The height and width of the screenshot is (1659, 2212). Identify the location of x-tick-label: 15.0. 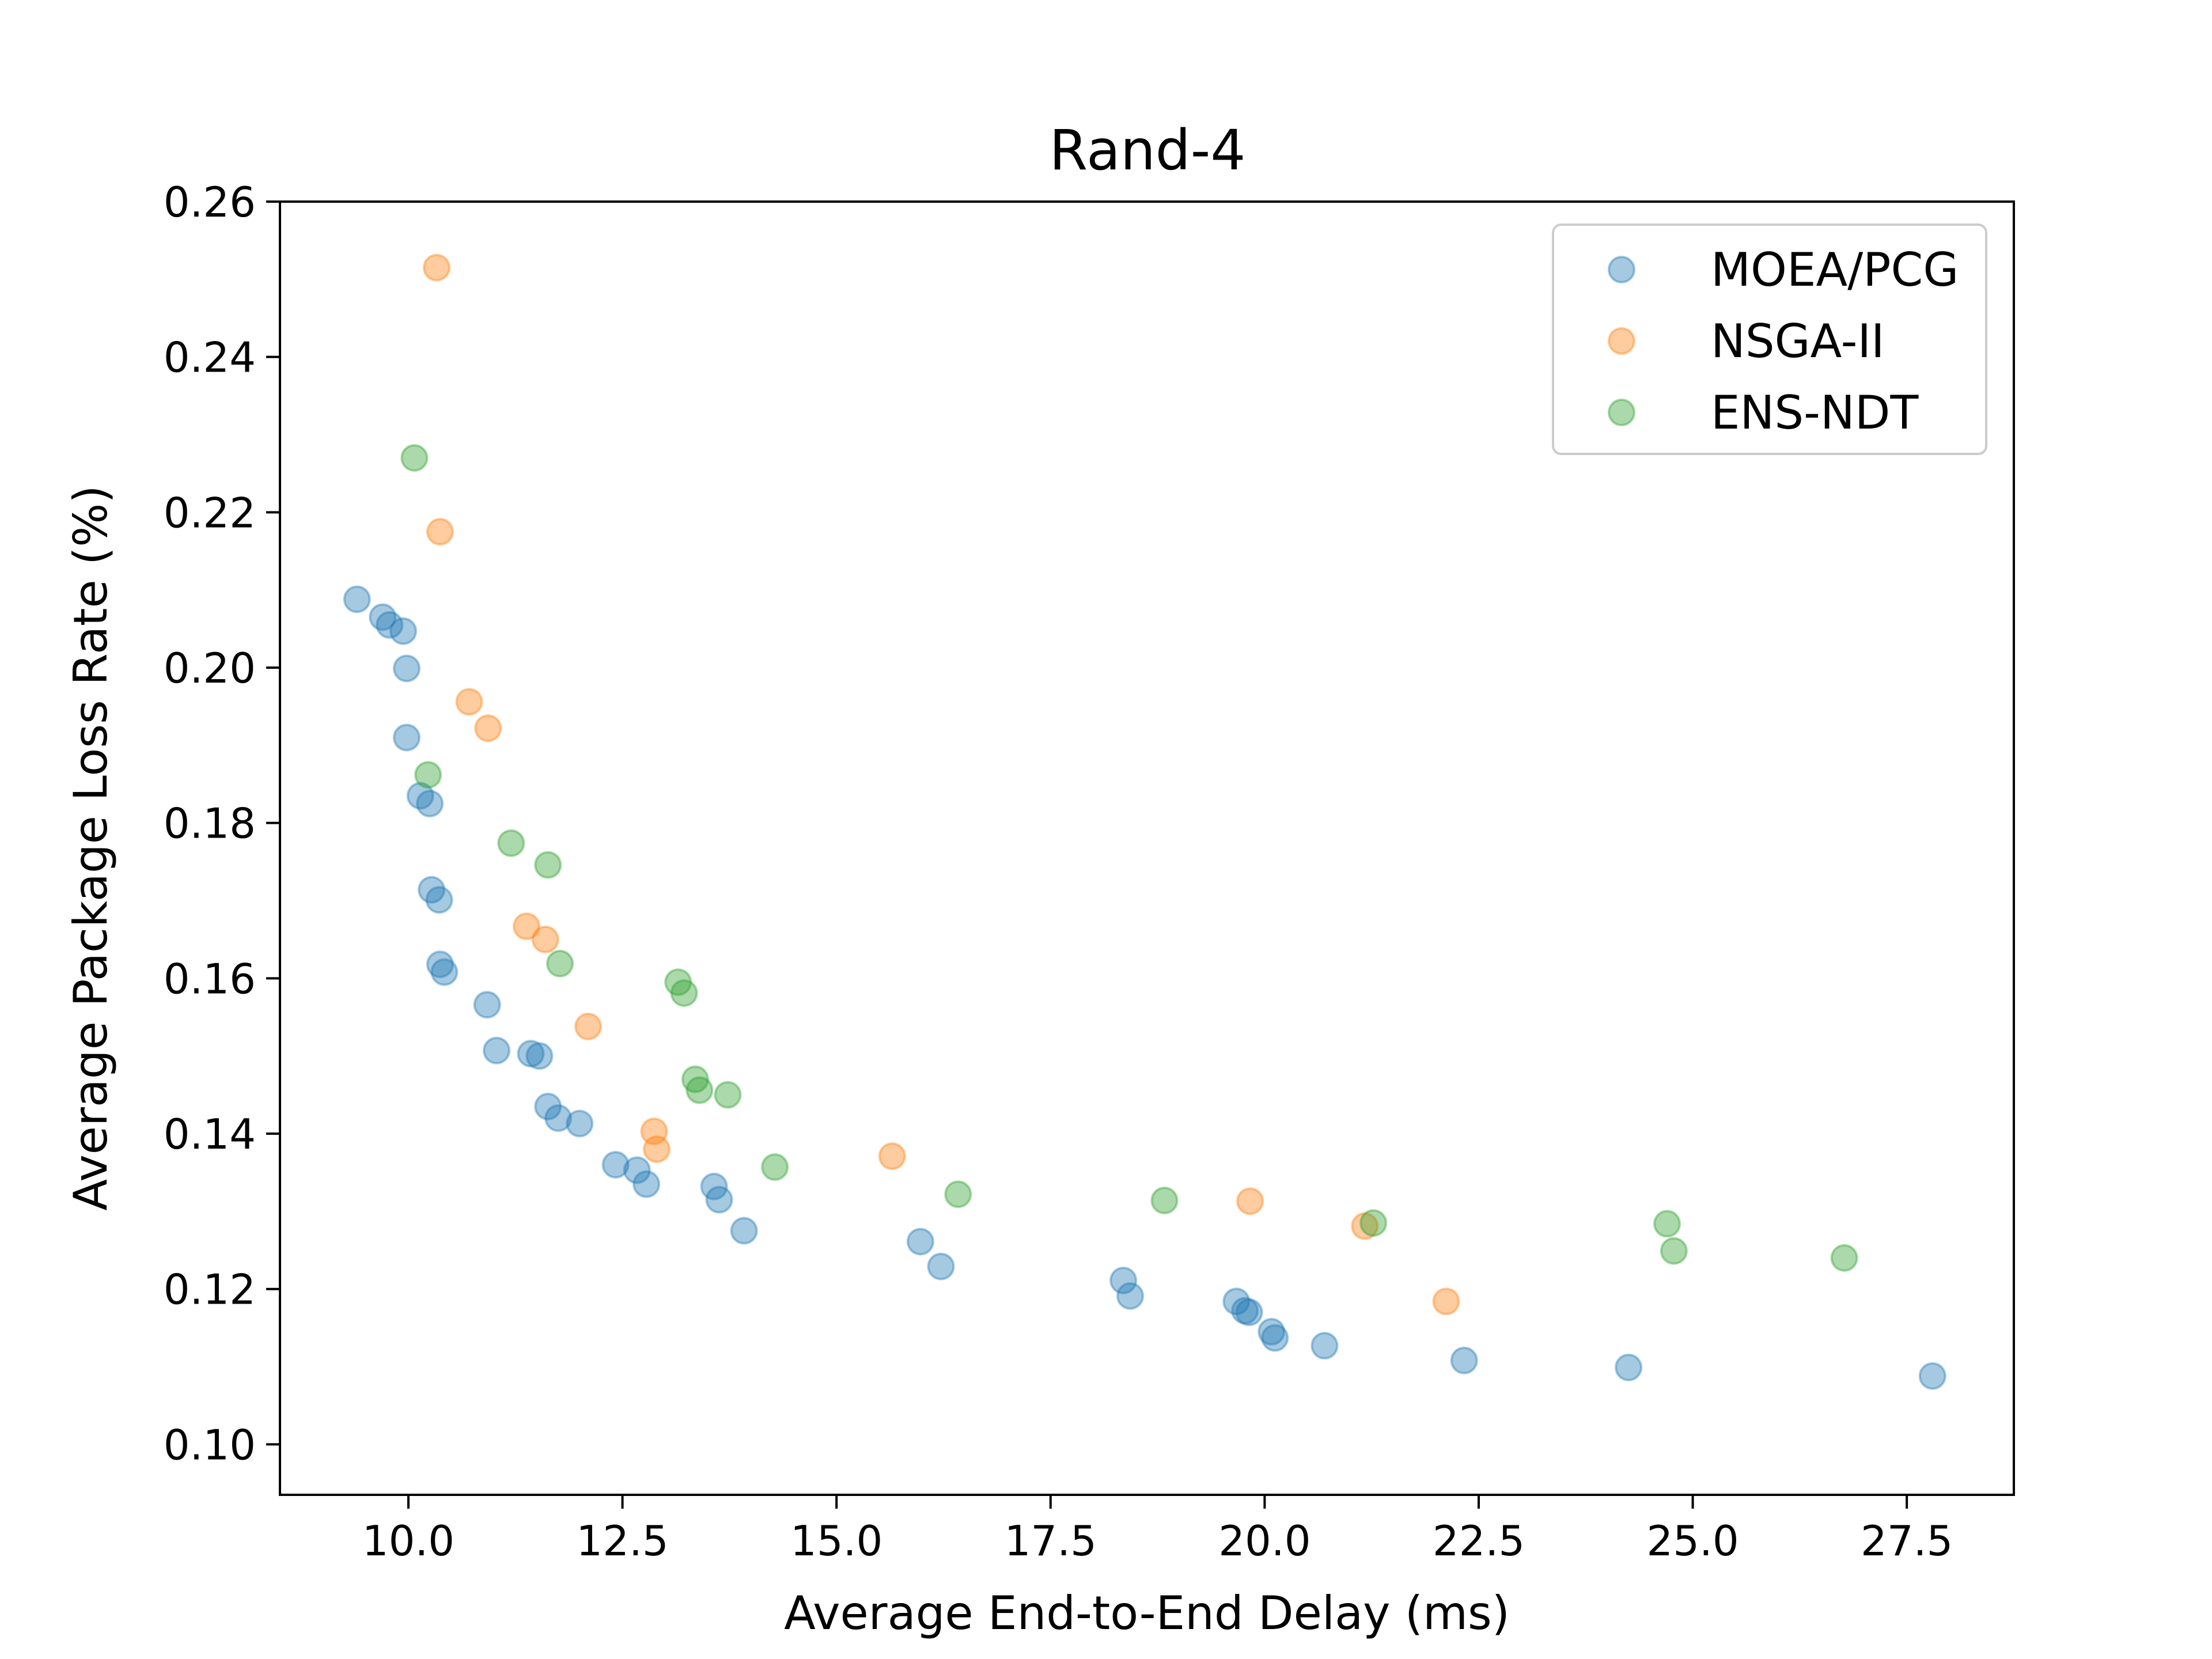
(836, 1541).